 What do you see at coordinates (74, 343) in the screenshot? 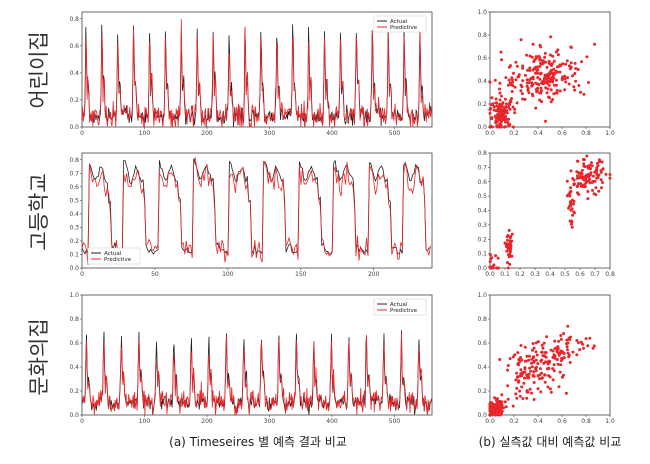
I see `y-tick-label: 0.6` at bounding box center [74, 343].